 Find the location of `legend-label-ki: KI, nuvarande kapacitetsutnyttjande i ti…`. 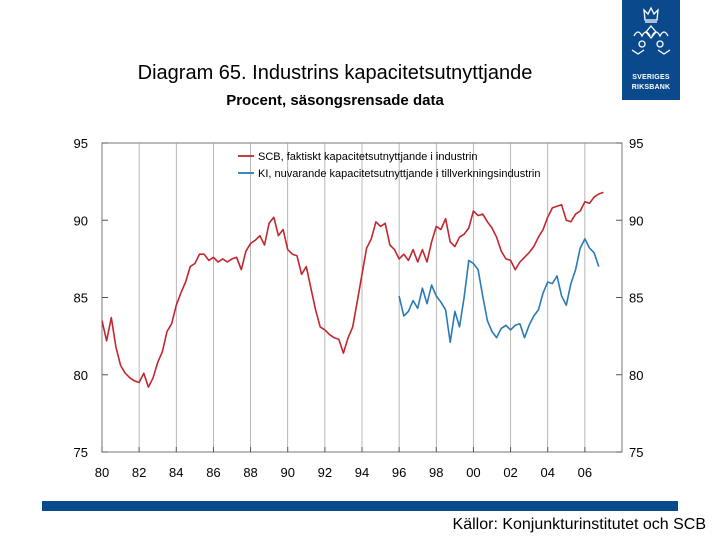

legend-label-ki: KI, nuvarande kapacitetsutnyttjande i ti… is located at coordinates (399, 174).